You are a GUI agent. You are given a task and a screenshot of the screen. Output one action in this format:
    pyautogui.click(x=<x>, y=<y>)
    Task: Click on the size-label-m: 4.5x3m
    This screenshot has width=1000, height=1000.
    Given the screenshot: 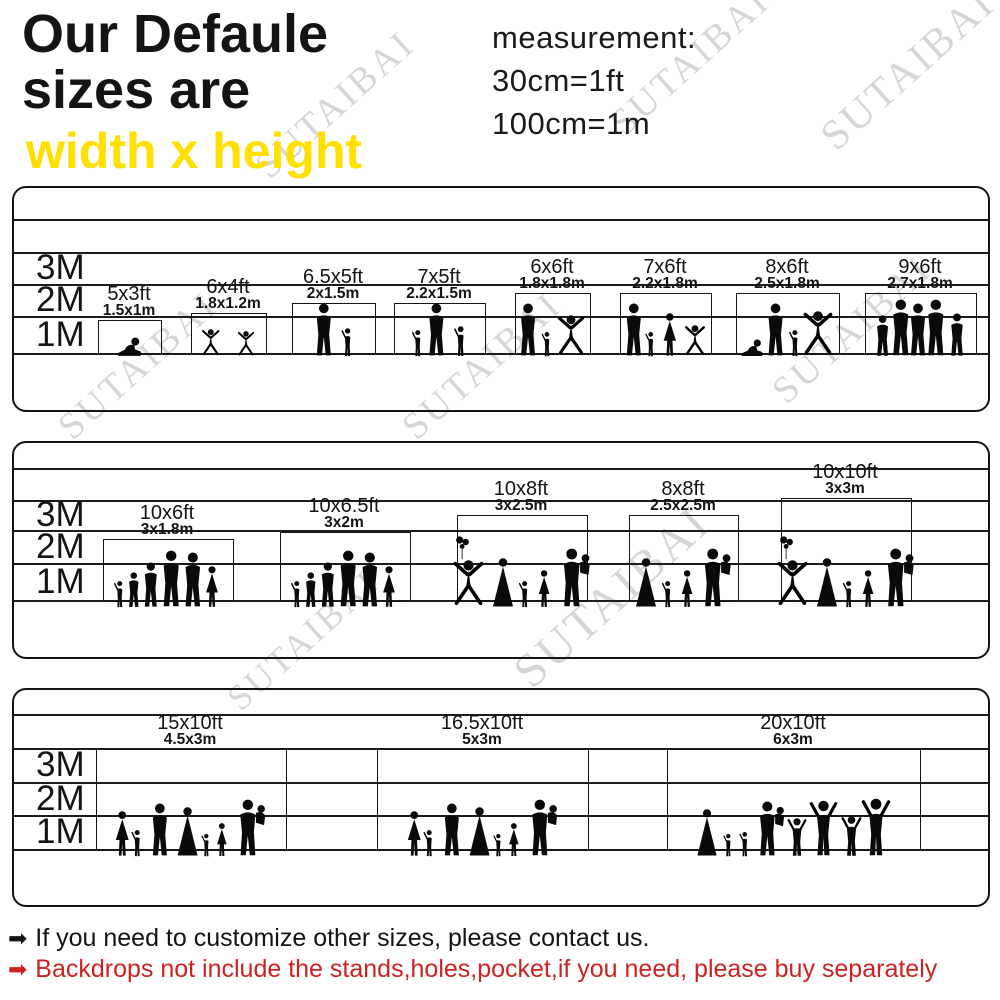 What is the action you would take?
    pyautogui.click(x=190, y=740)
    